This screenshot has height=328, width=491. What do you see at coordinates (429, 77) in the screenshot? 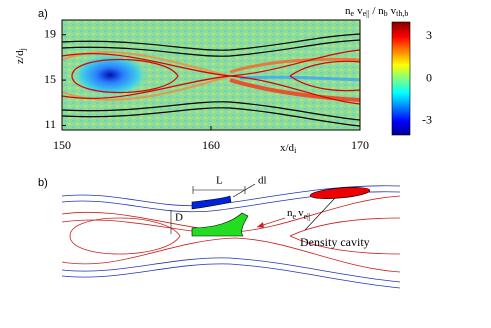
I see `colorbar-tick-label: 0` at bounding box center [429, 77].